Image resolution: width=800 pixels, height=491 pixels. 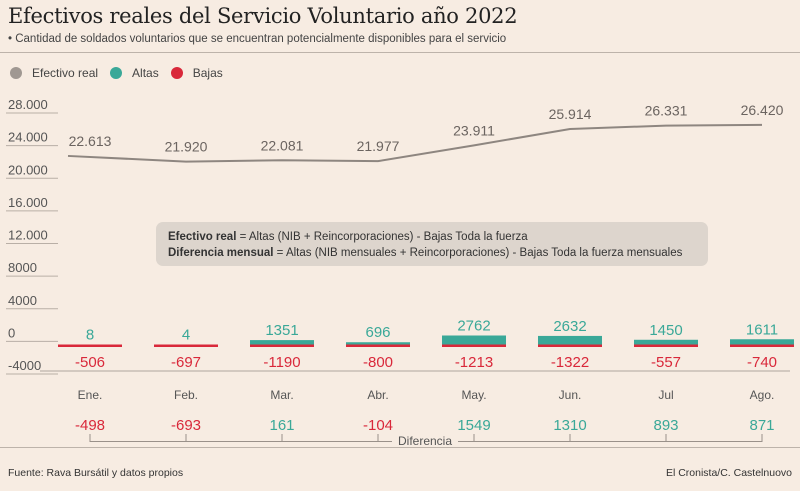 What do you see at coordinates (425, 441) in the screenshot?
I see `diferencia-axis-label: Diferencia` at bounding box center [425, 441].